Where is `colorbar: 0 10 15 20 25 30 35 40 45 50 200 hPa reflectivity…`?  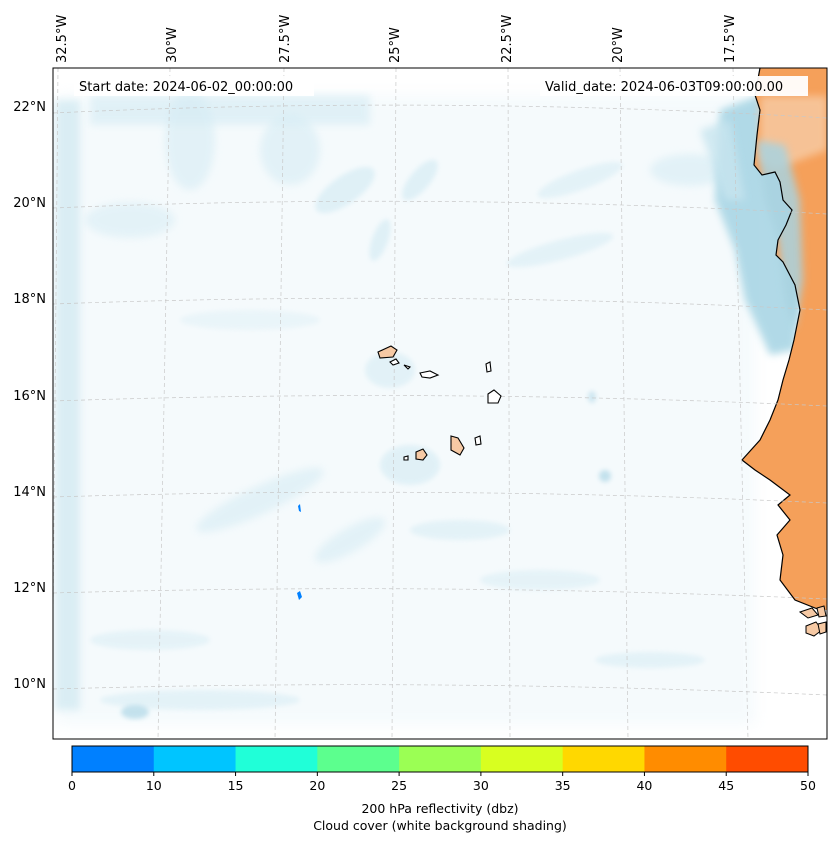 colorbar: 0 10 15 20 25 30 35 40 45 50 200 hPa reflectivity… is located at coordinates (442, 789).